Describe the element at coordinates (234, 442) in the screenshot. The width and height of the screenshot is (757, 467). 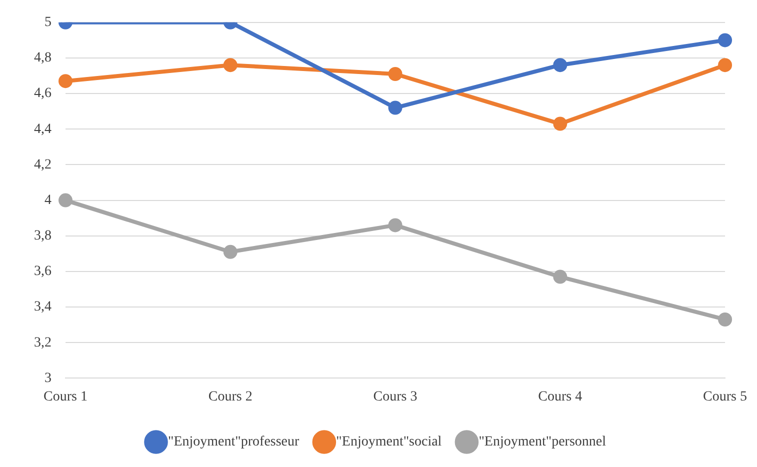
I see `legend-label: "Enjoyment"professeur` at that location.